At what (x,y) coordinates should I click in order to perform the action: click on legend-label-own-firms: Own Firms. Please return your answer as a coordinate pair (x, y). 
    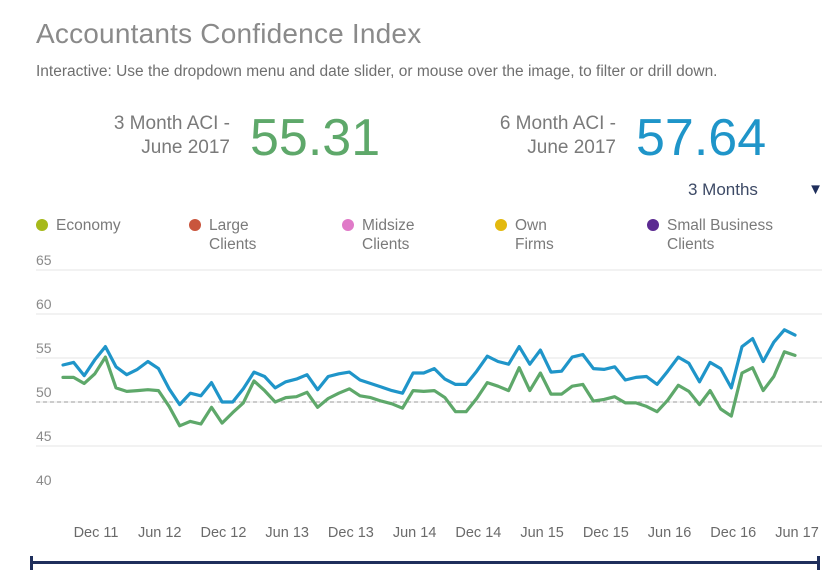
    Looking at the image, I should click on (534, 235).